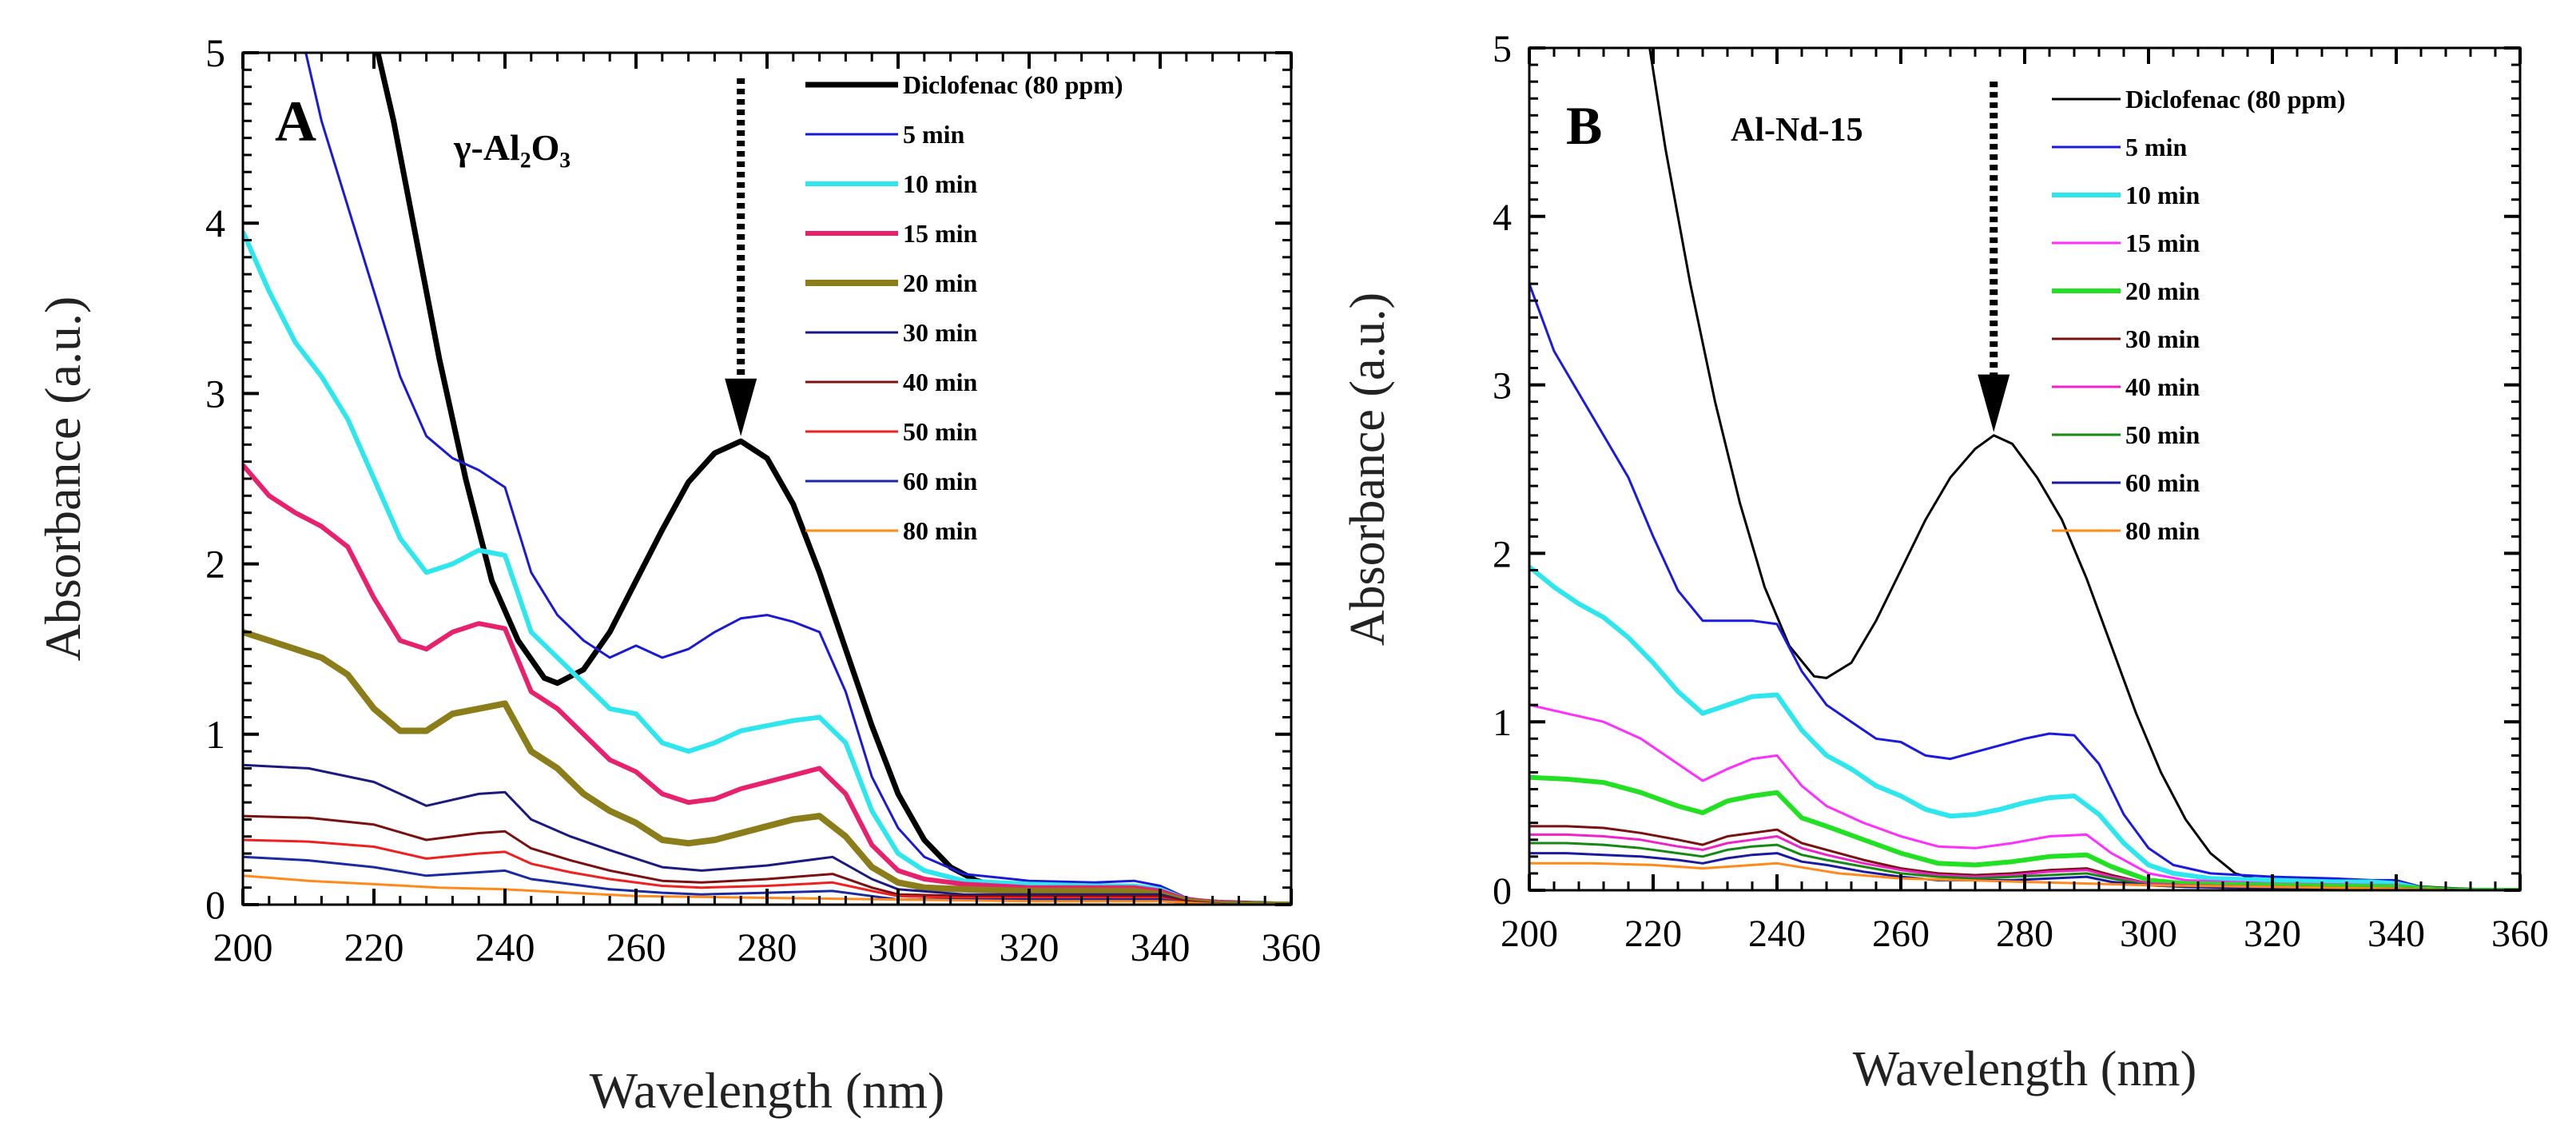  Describe the element at coordinates (511, 147) in the screenshot. I see `material-label: γ-Al₂O₃` at that location.